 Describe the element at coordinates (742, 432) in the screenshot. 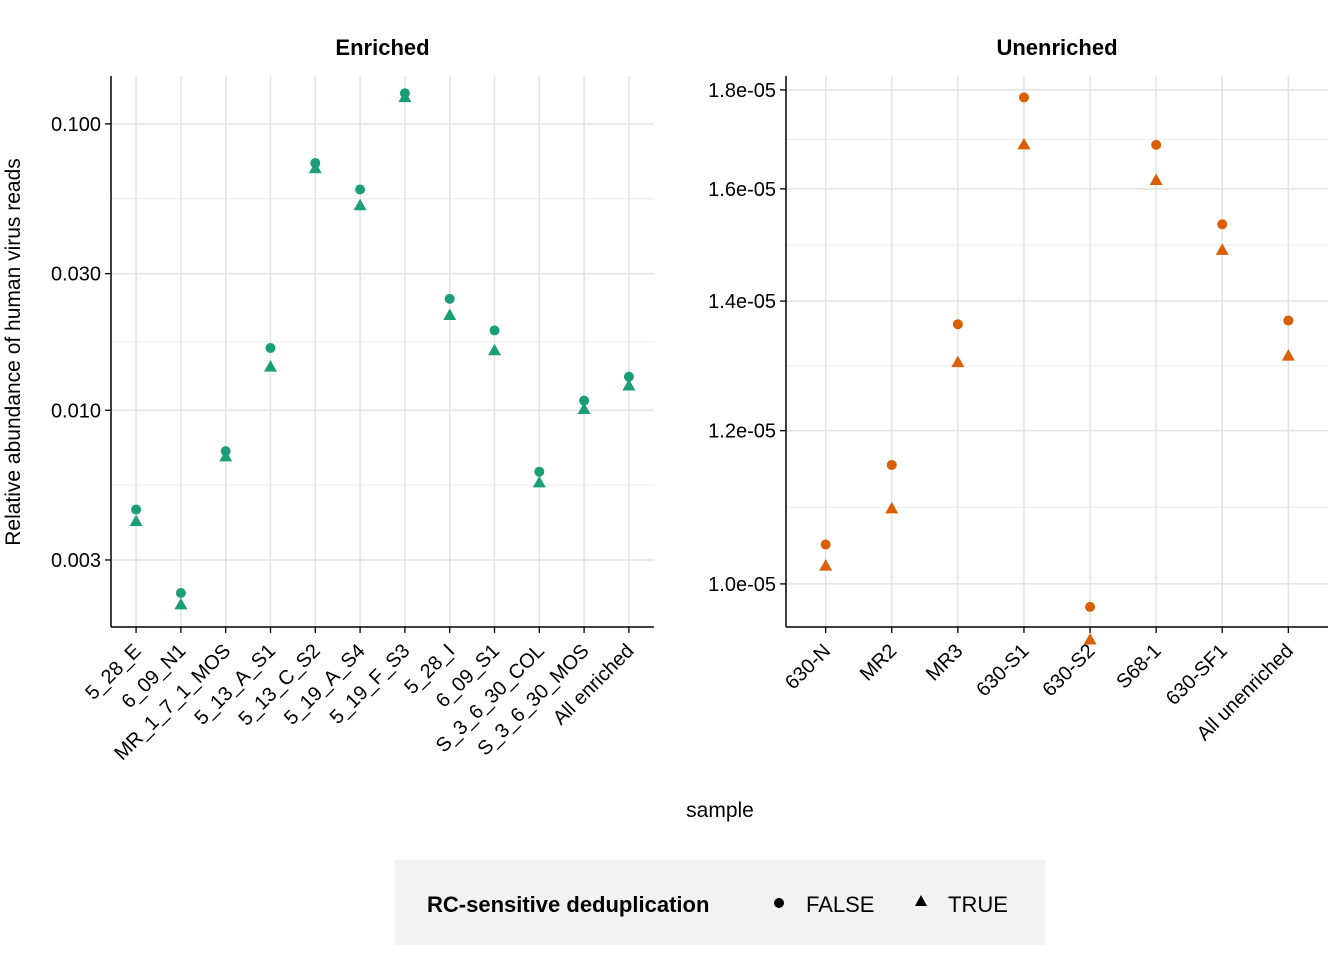

I see `y-tick-label: 1.2e-05` at that location.